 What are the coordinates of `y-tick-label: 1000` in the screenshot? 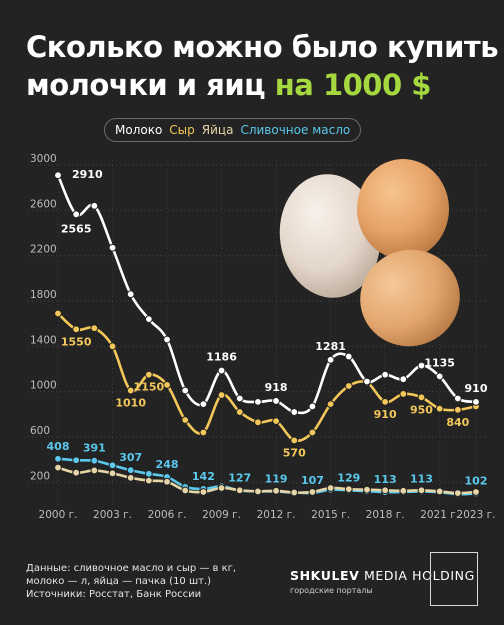 It's located at (43, 386).